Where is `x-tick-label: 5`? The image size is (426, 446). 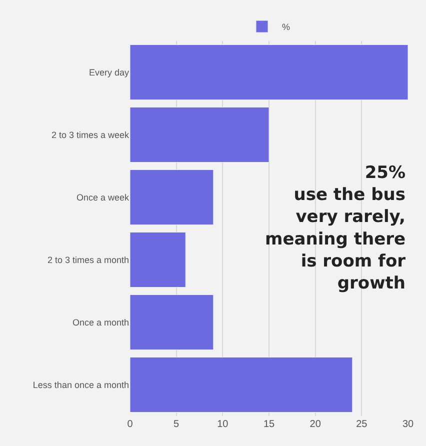
x-tick-label: 5 is located at coordinates (177, 424).